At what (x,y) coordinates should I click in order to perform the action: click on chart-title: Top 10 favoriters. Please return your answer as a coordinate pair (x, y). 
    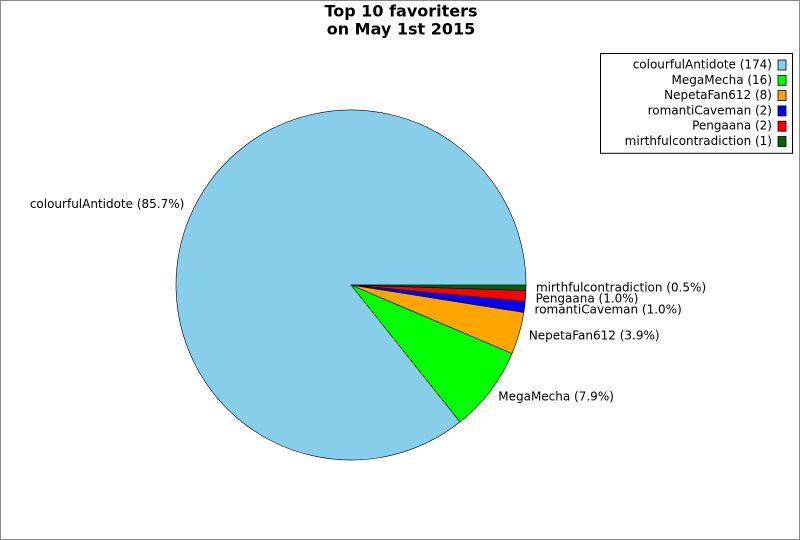
    Looking at the image, I should click on (400, 11).